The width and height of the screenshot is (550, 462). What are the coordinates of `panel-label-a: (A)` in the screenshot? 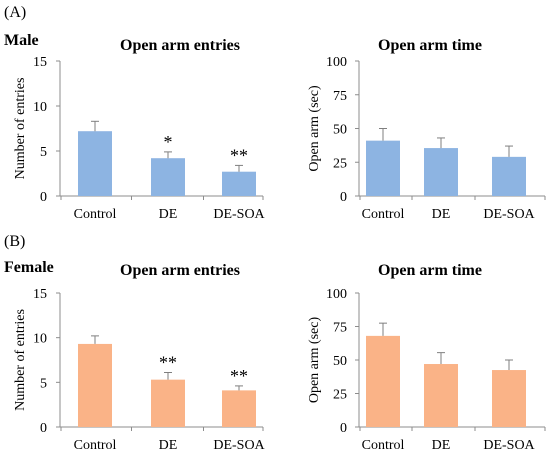 It's located at (15, 12).